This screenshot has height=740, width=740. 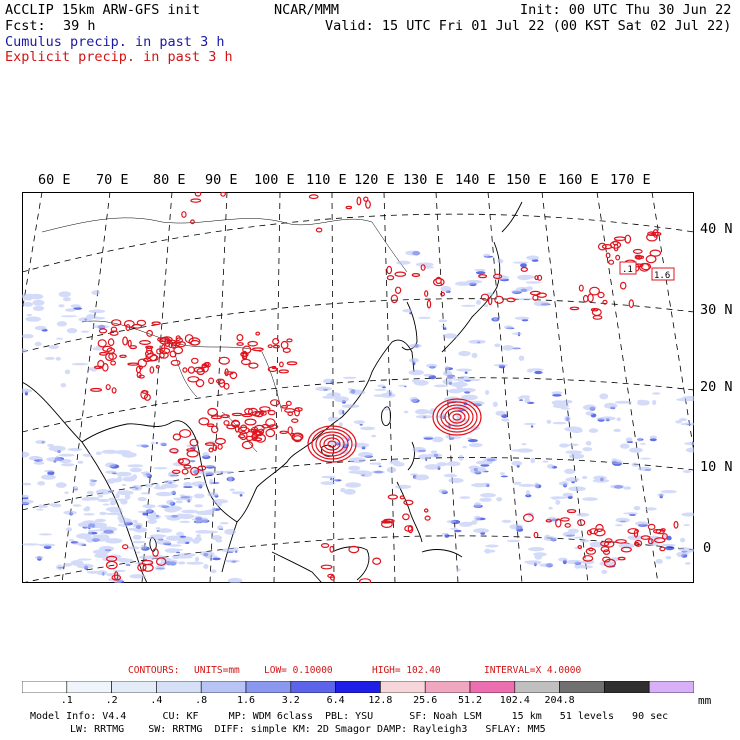 I want to click on lon-label: 160 E, so click(x=578, y=180).